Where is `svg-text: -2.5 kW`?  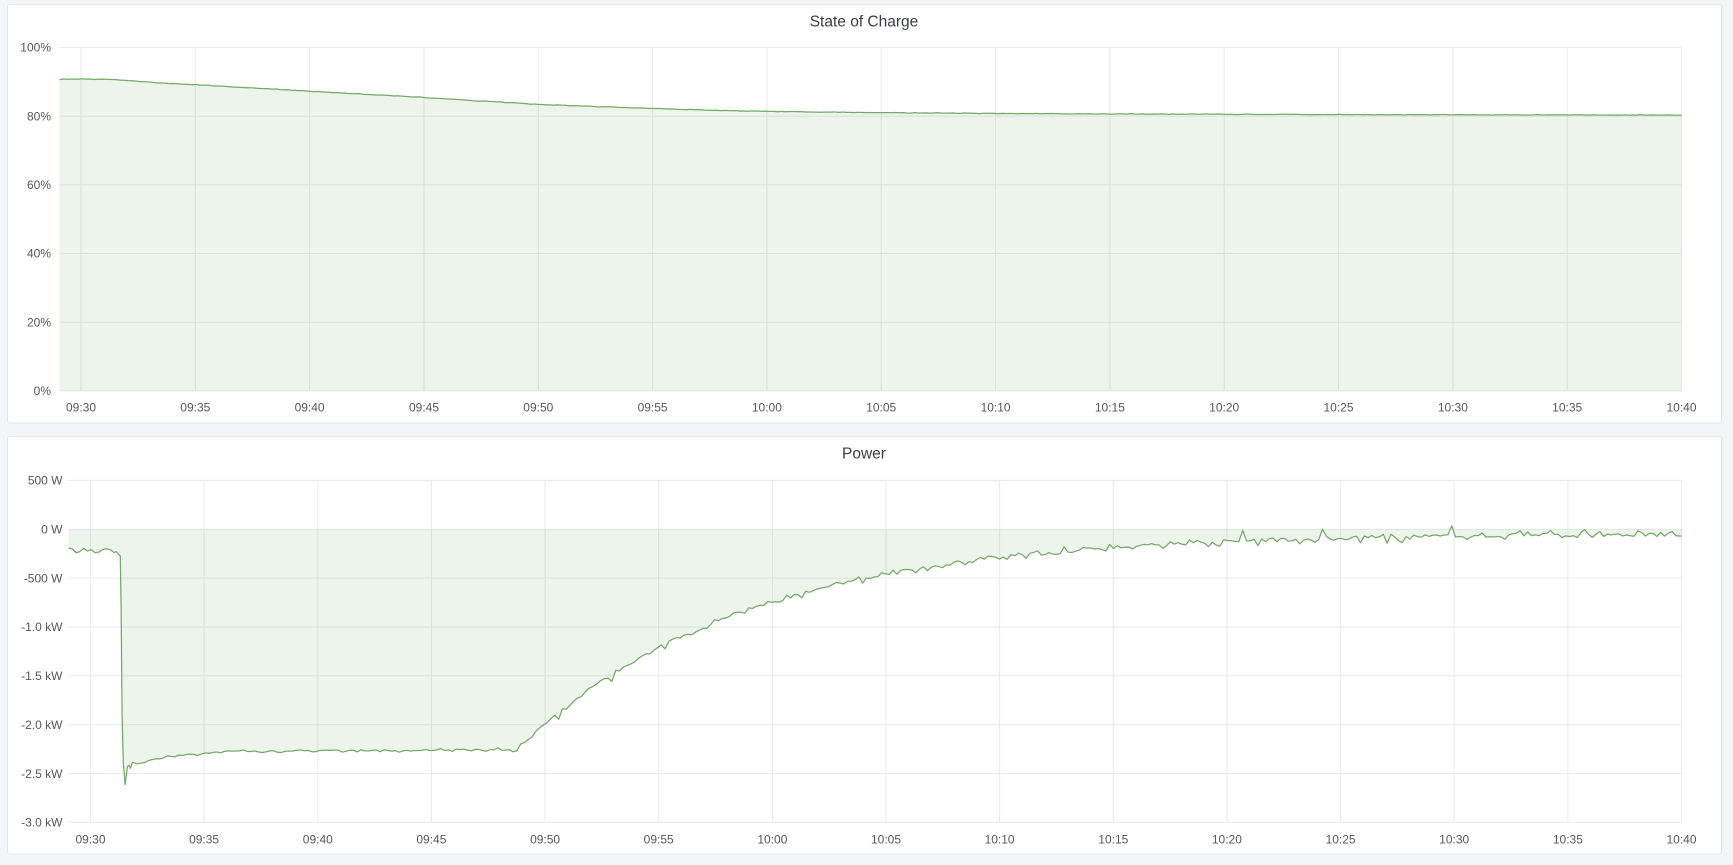 svg-text: -2.5 kW is located at coordinates (42, 774).